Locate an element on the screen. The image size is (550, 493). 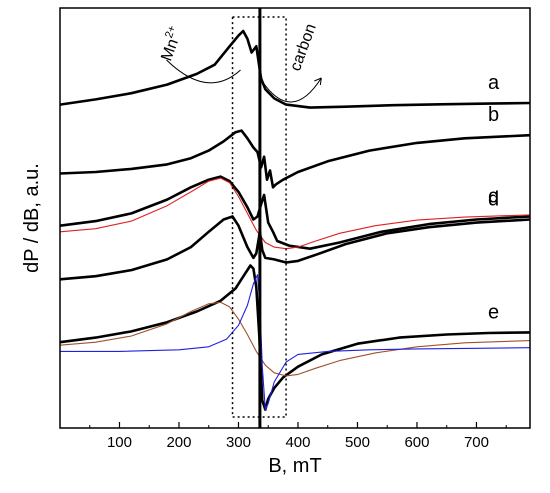
series-labels: ab cd e is located at coordinates (494, 197).